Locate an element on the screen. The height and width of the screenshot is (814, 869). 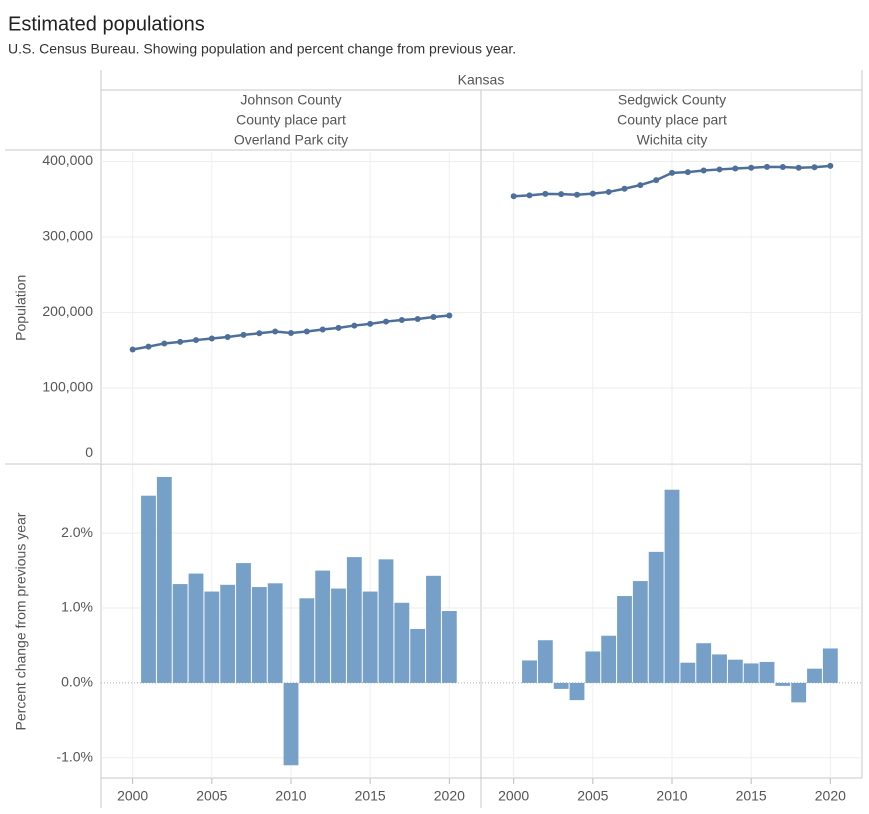
column-header: Wichita city is located at coordinates (672, 140).